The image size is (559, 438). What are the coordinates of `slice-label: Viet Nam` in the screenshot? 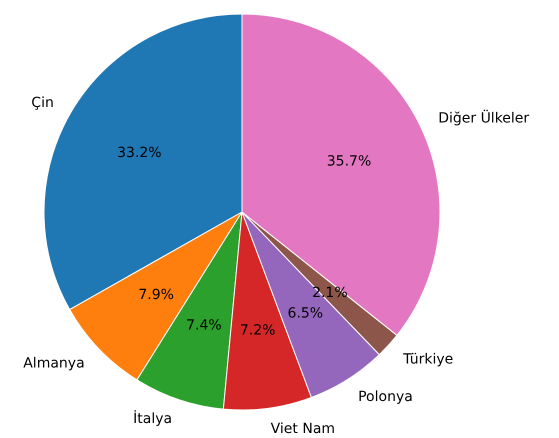 It's located at (303, 428).